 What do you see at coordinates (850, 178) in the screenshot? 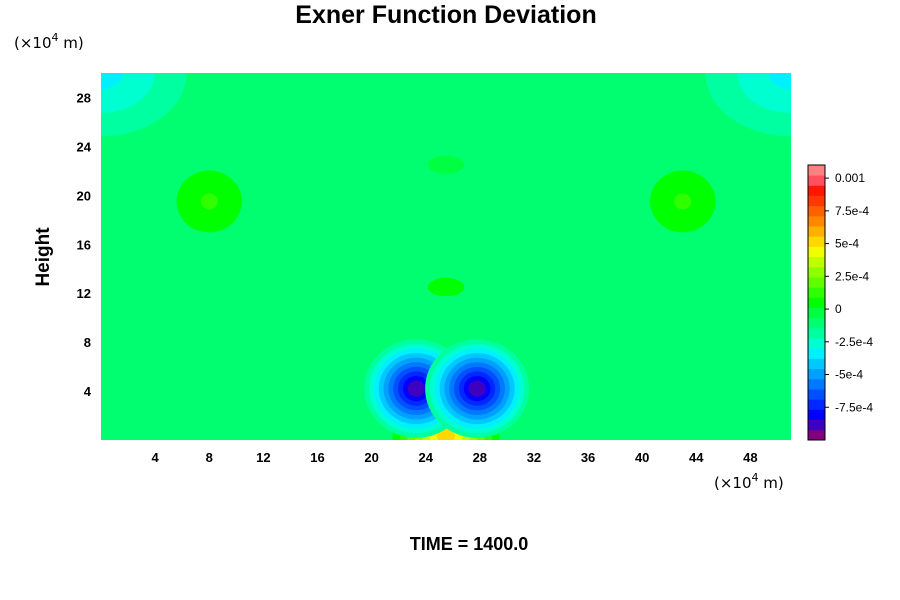
I see `colorbar-tick-label: 0.001` at bounding box center [850, 178].